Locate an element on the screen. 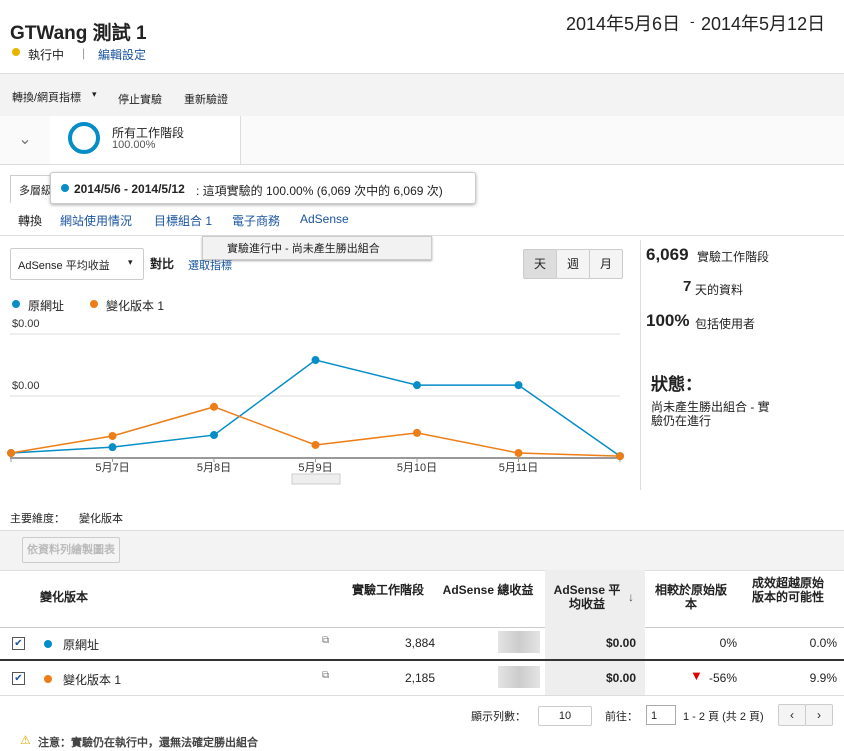 The width and height of the screenshot is (844, 751). tooltip-text: : 這項實驗的 100.00% (6,069 次中的 6,069 次) is located at coordinates (319, 190).